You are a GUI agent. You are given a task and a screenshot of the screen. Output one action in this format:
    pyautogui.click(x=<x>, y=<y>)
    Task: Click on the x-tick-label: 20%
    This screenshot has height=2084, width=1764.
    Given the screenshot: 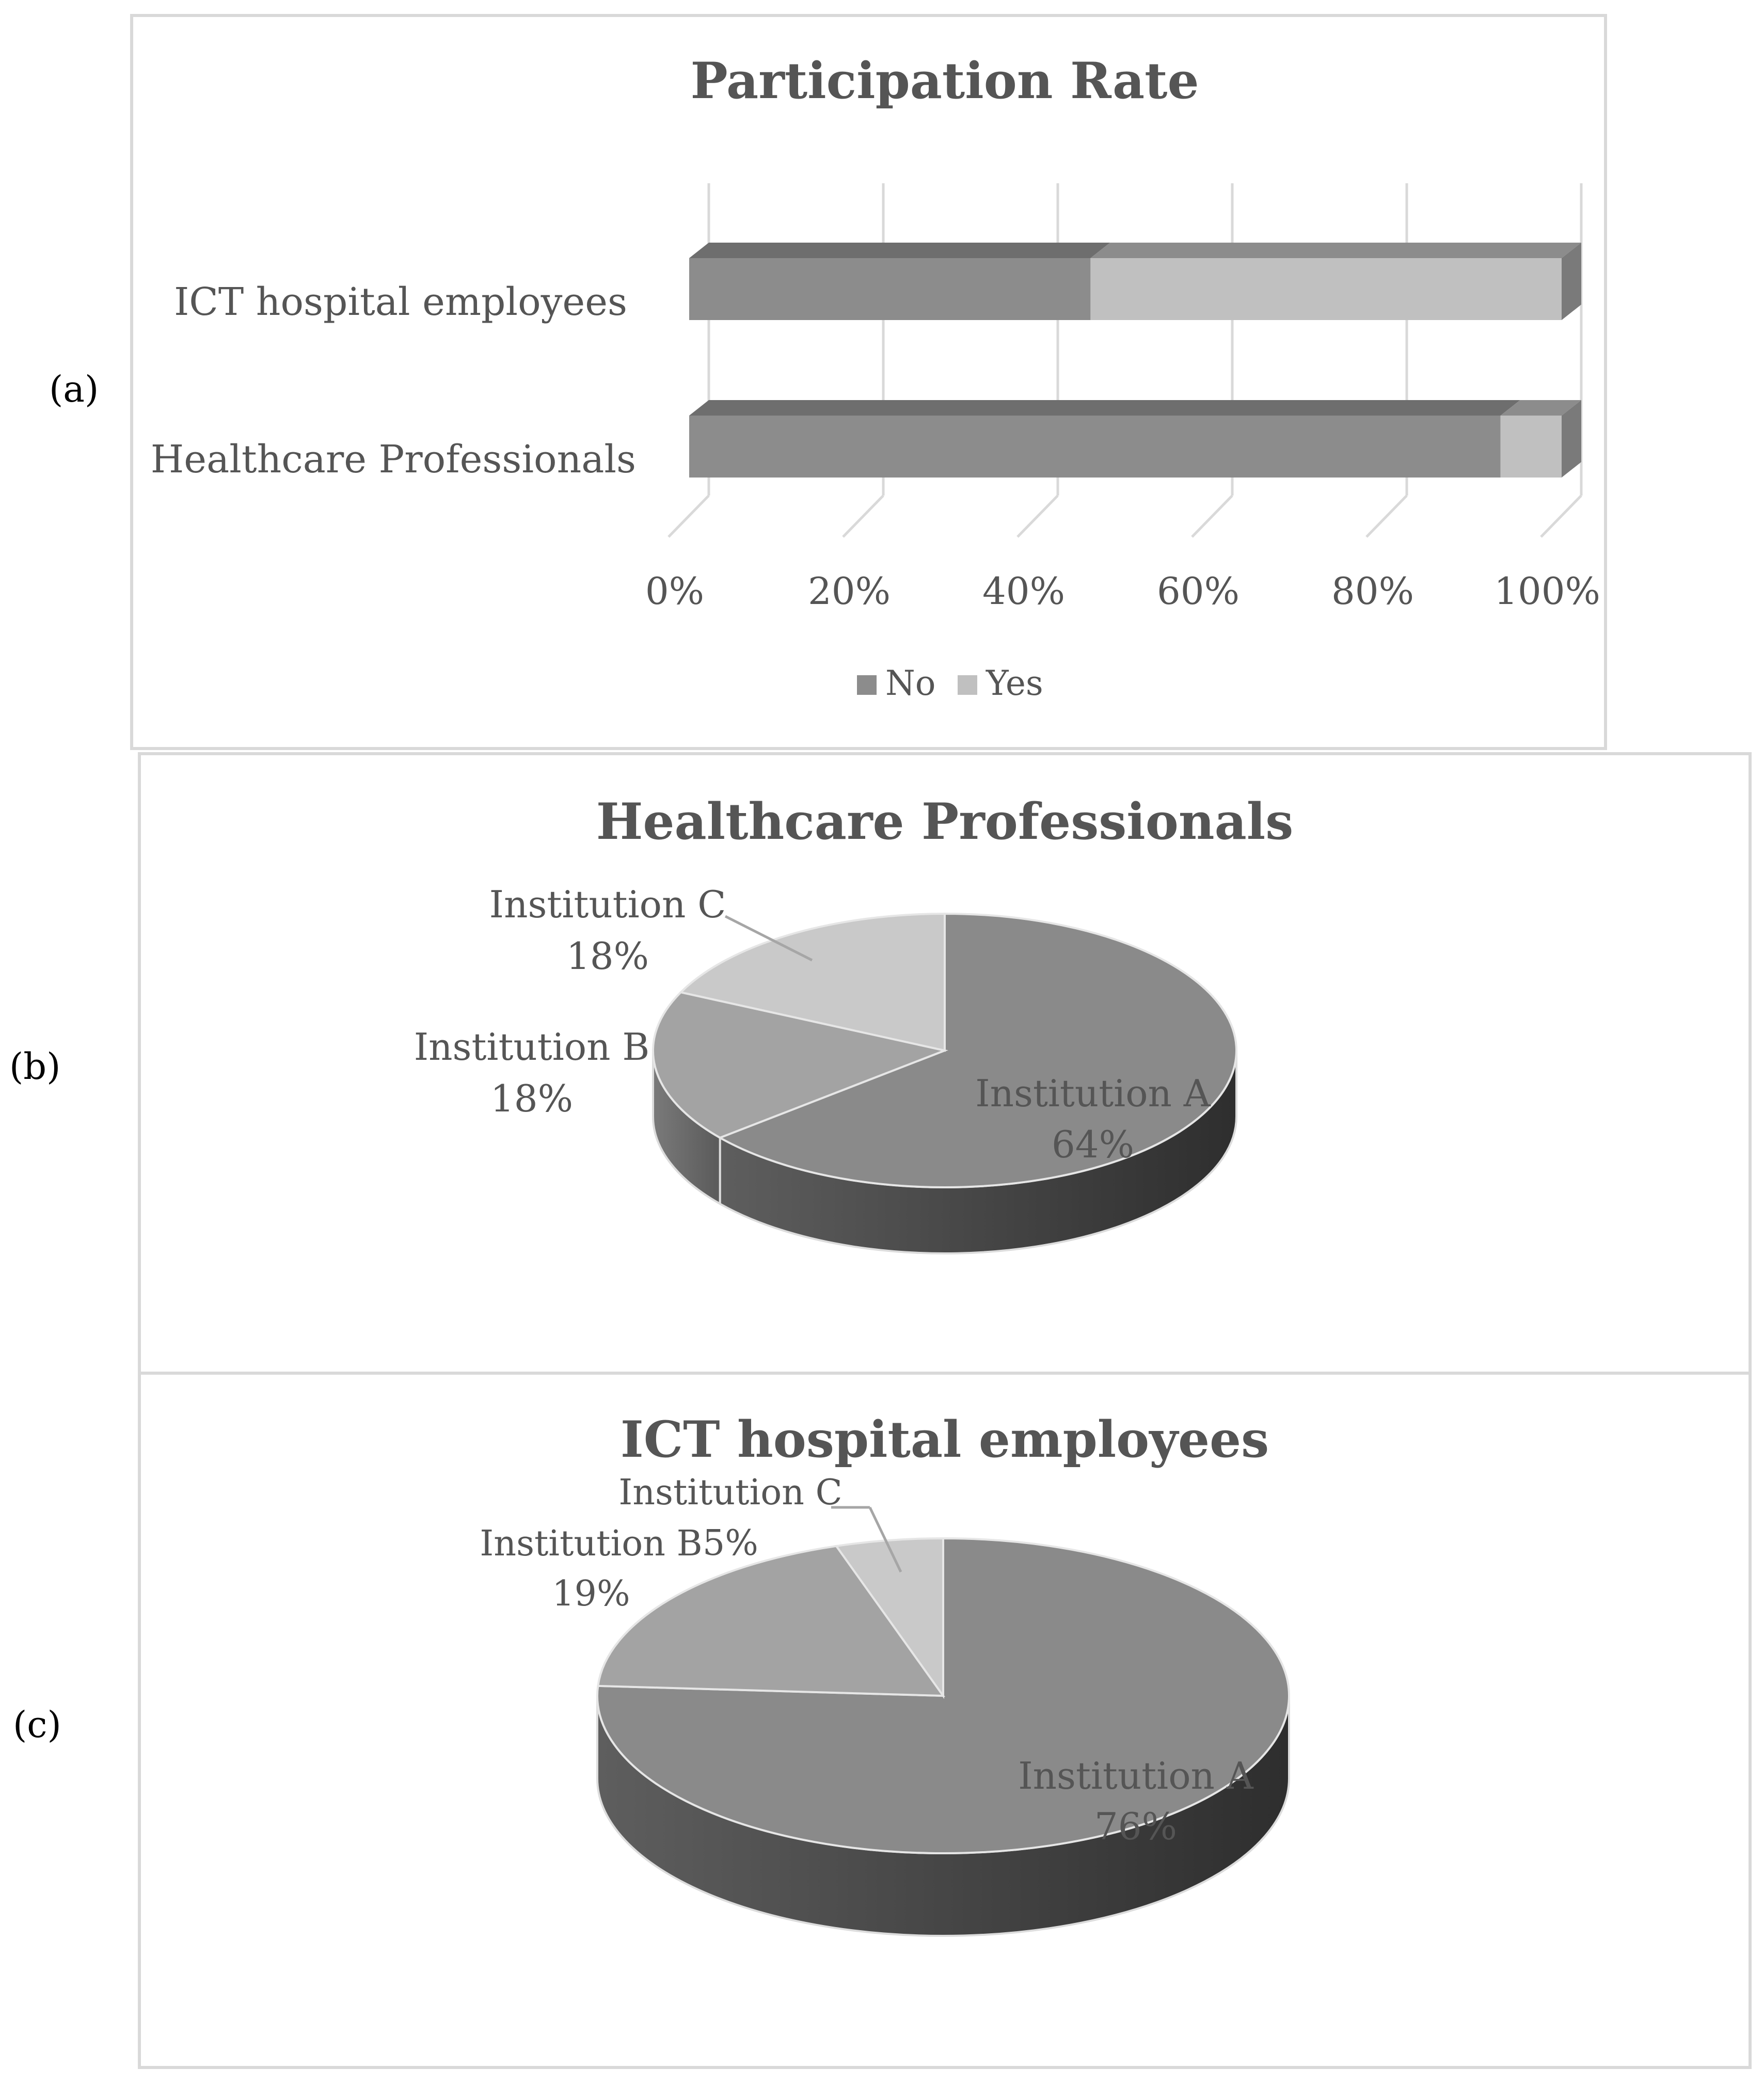 What is the action you would take?
    pyautogui.click(x=849, y=591)
    